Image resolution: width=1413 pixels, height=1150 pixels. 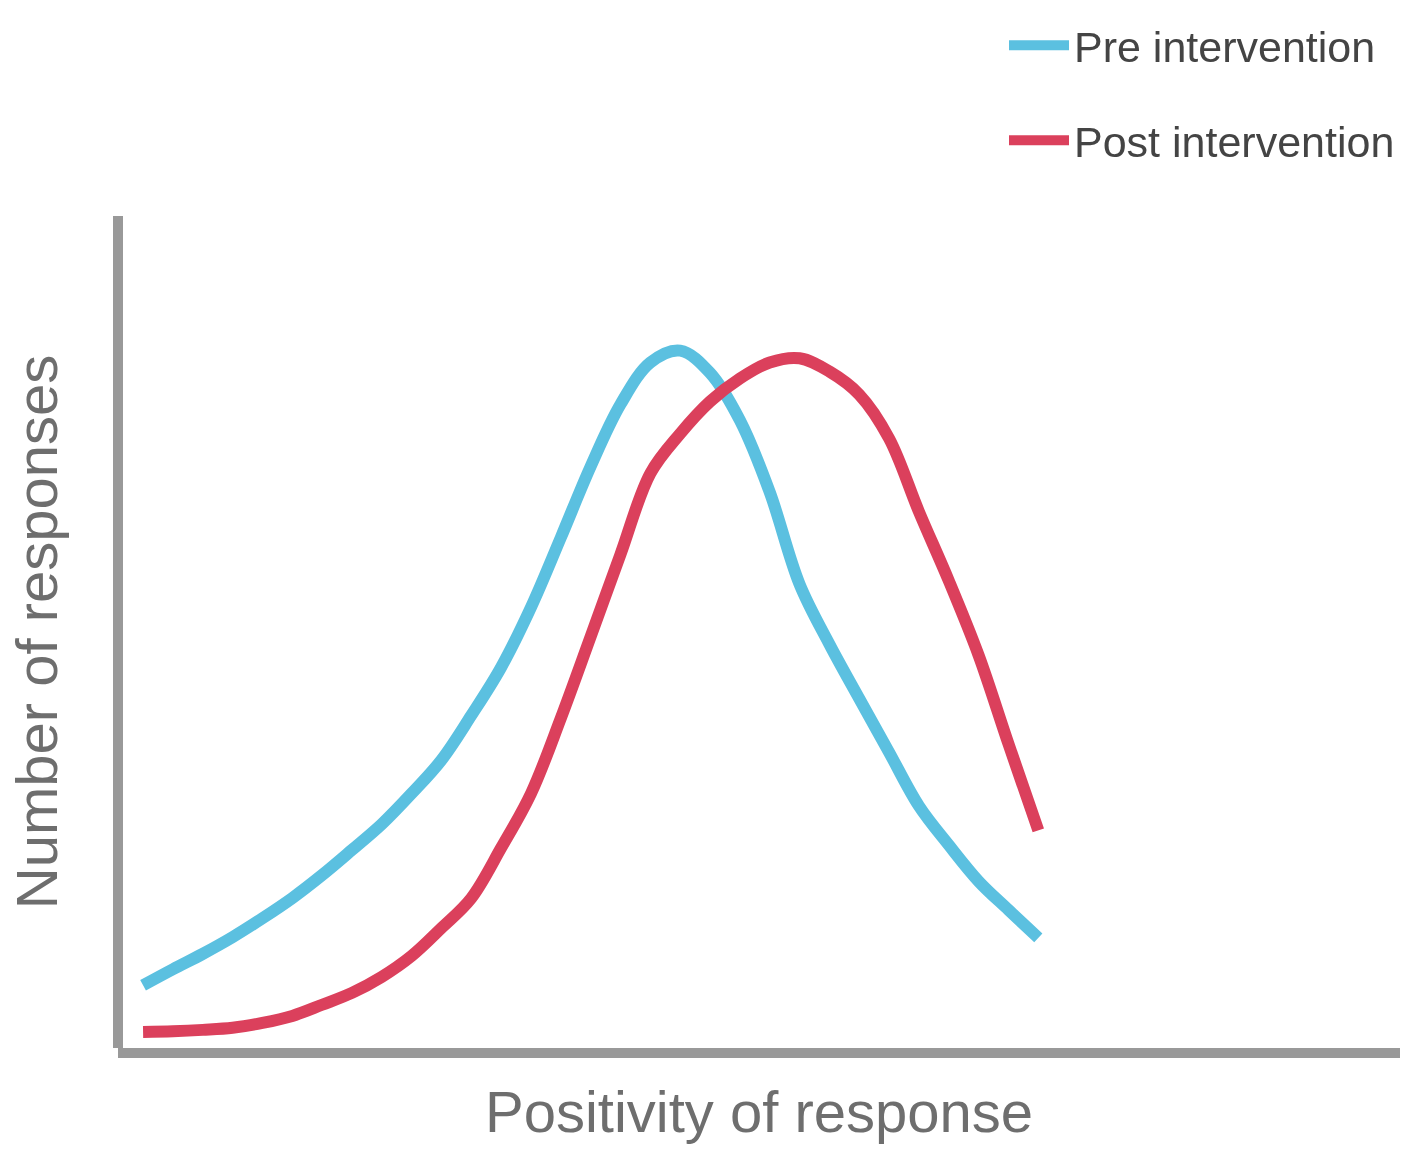 I want to click on y-axis-title: Number of responses, so click(x=37, y=632).